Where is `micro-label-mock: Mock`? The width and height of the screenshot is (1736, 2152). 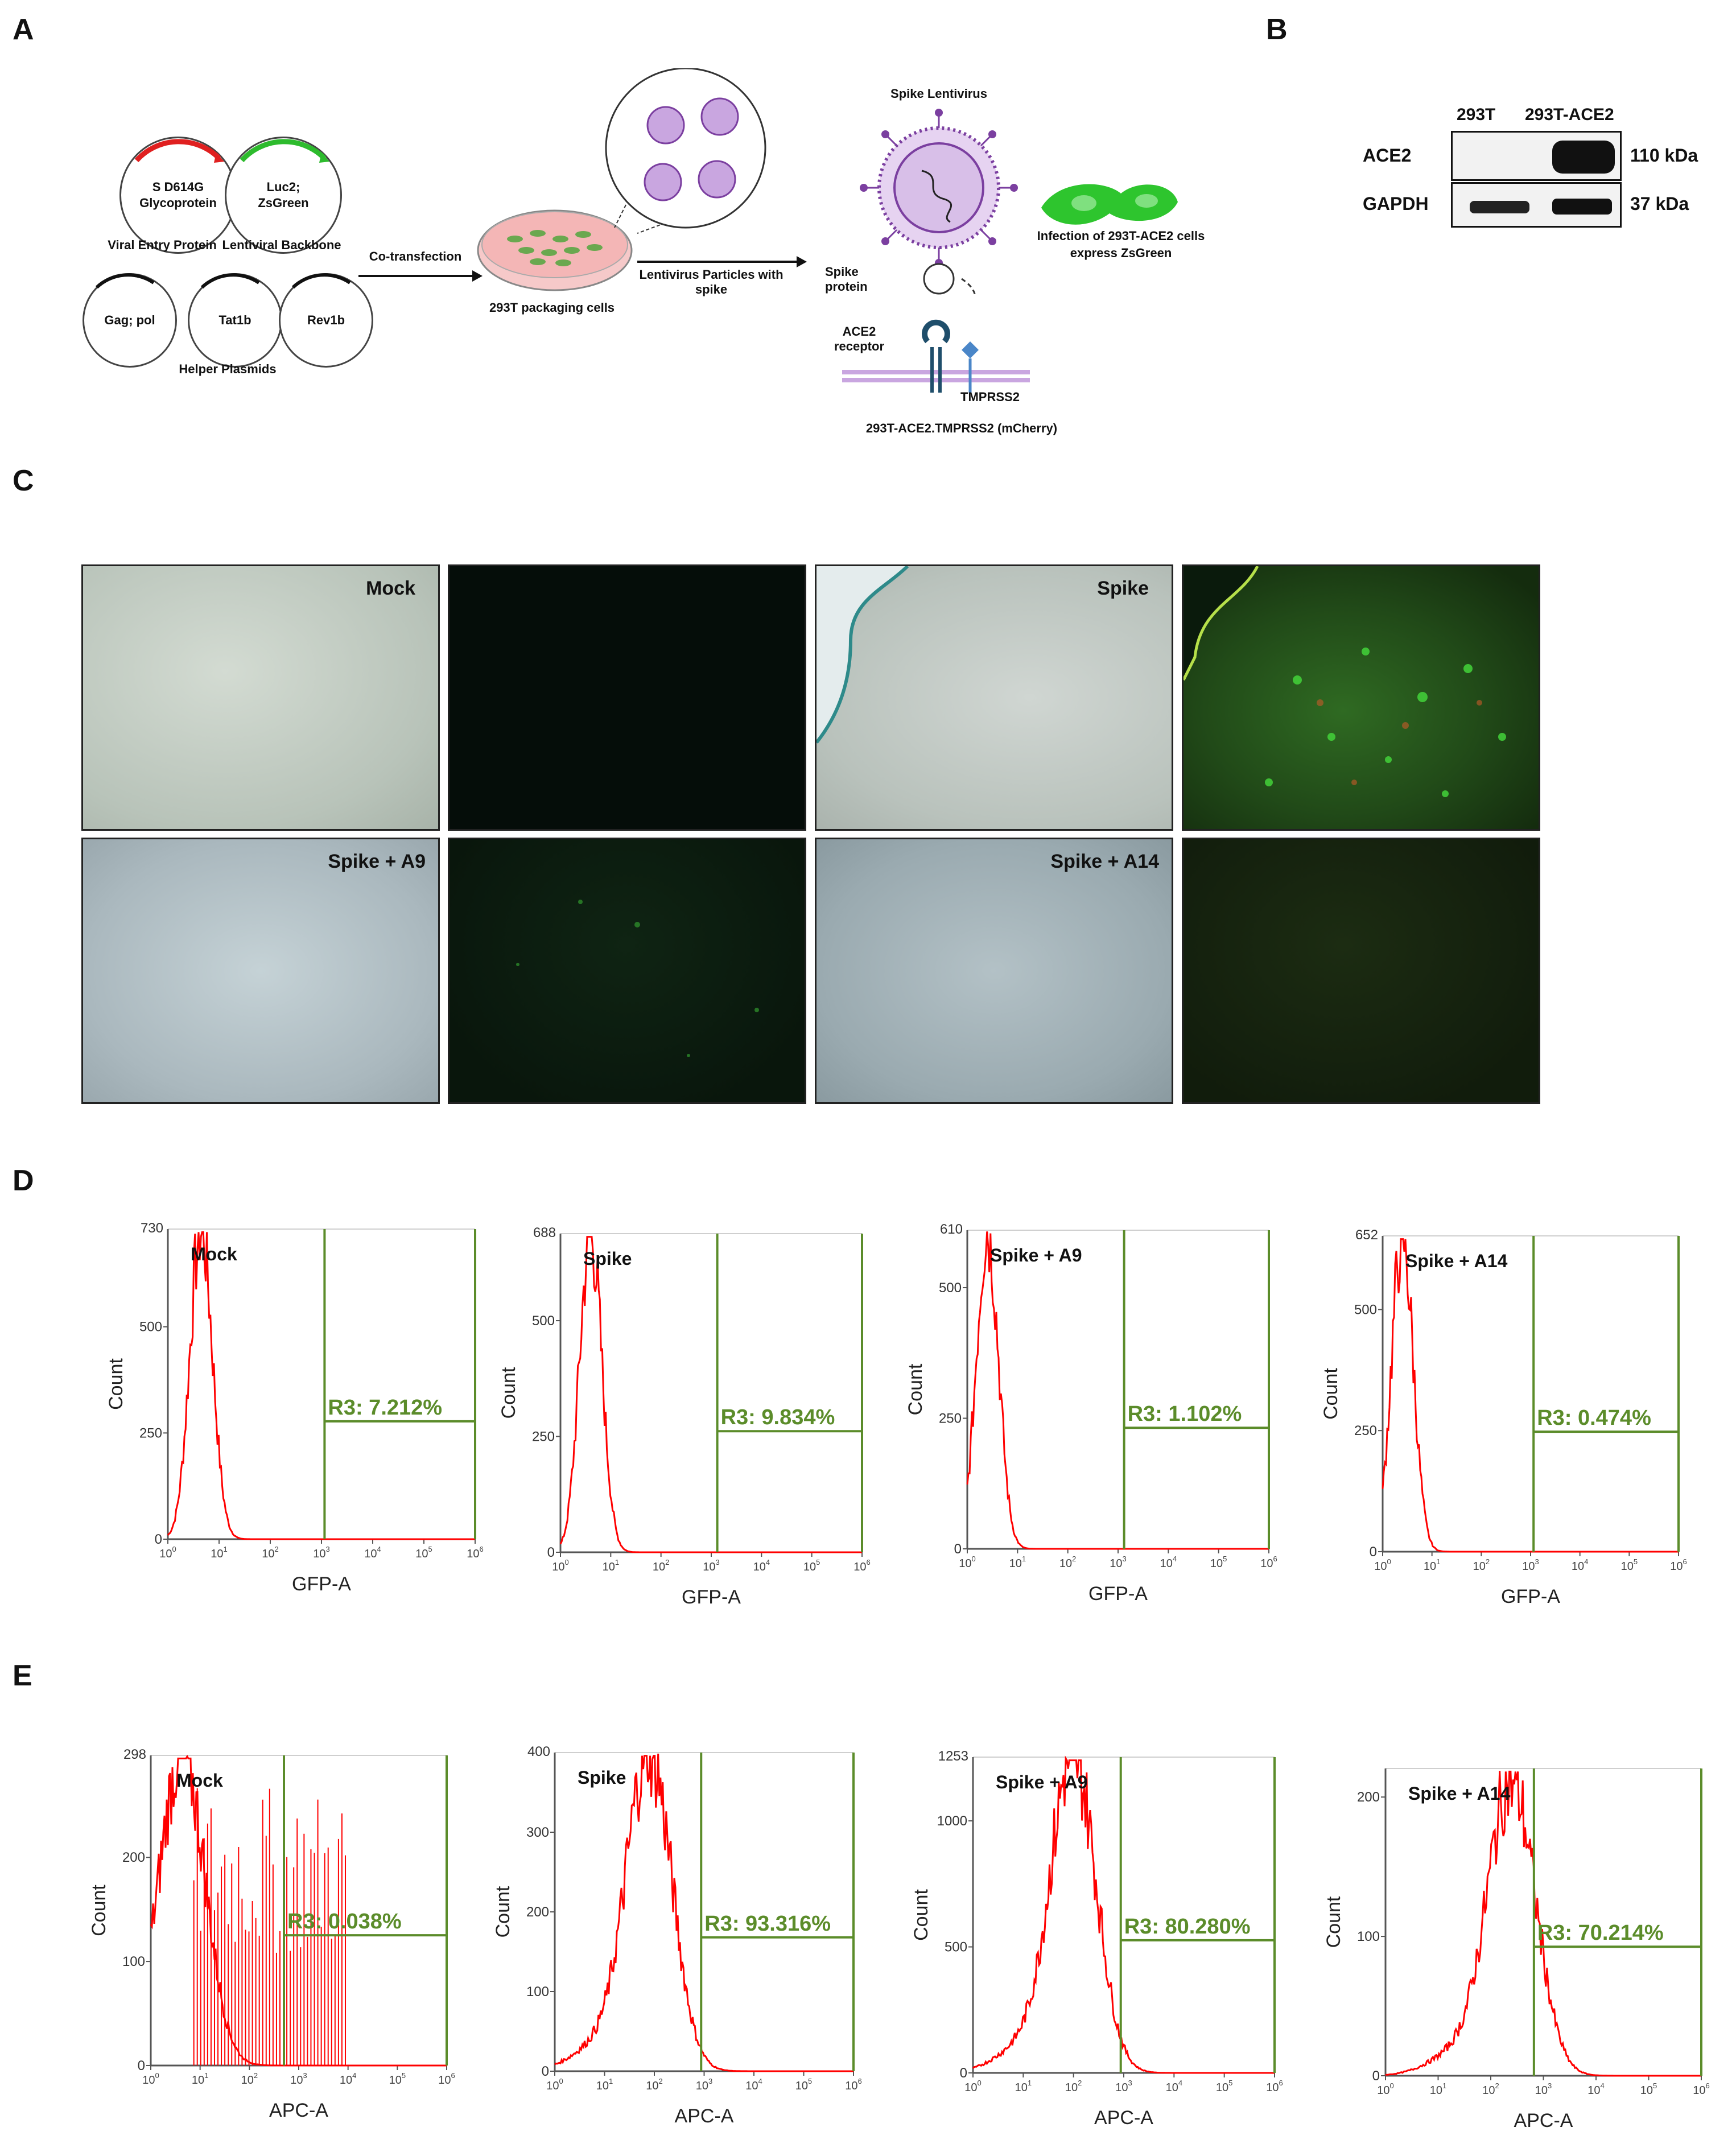 micro-label-mock: Mock is located at coordinates (390, 588).